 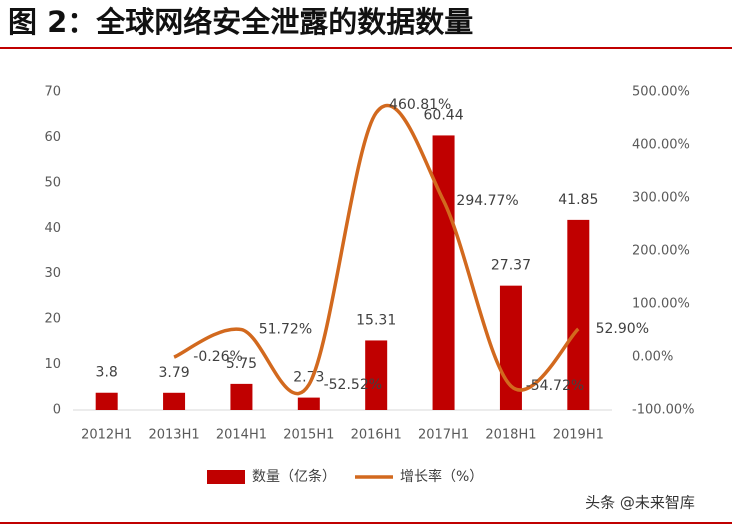 What do you see at coordinates (420, 105) in the screenshot?
I see `line-value-label: 460.81%` at bounding box center [420, 105].